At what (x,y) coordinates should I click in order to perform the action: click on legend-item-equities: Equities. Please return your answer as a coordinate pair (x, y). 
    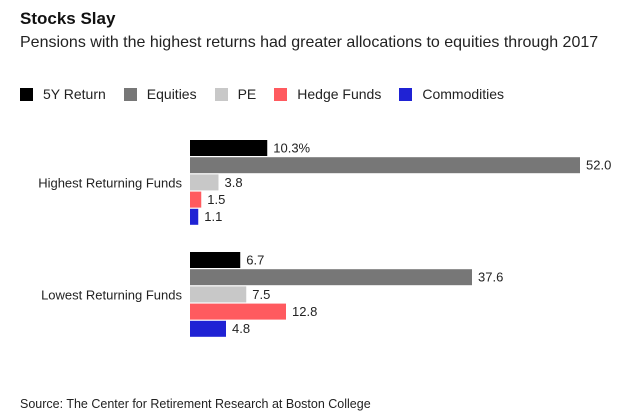
    Looking at the image, I should click on (160, 94).